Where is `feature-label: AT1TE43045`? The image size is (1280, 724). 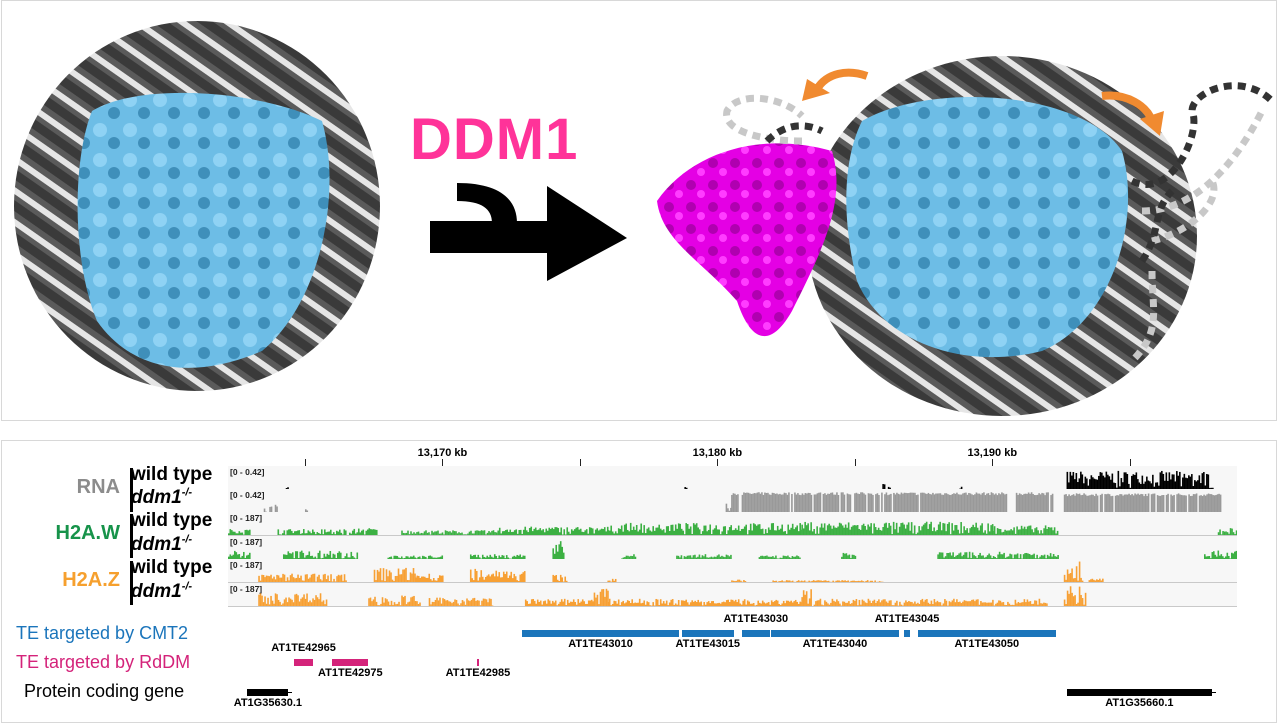
feature-label: AT1TE43045 is located at coordinates (907, 619).